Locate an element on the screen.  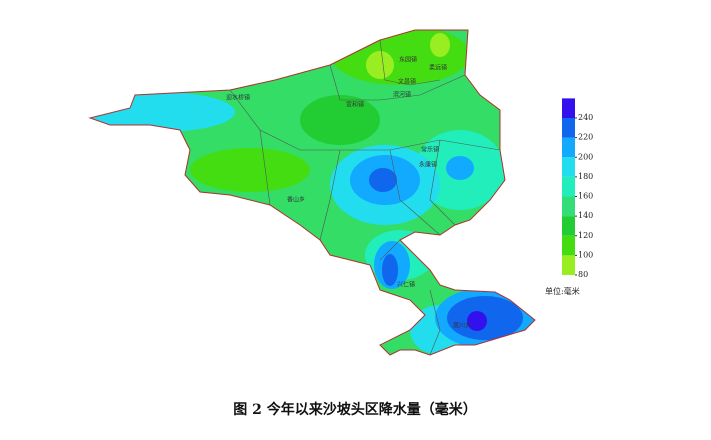
place-label: 常乐镇 is located at coordinates (430, 150).